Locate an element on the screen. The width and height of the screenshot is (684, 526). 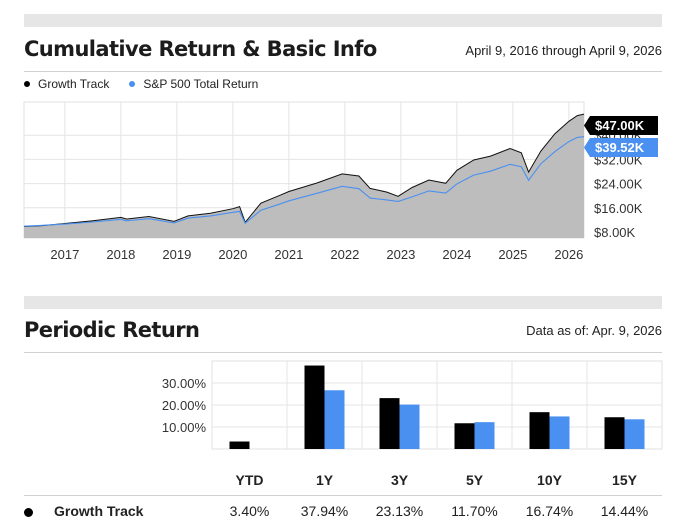
x-tick-label: 2025 is located at coordinates (512, 254).